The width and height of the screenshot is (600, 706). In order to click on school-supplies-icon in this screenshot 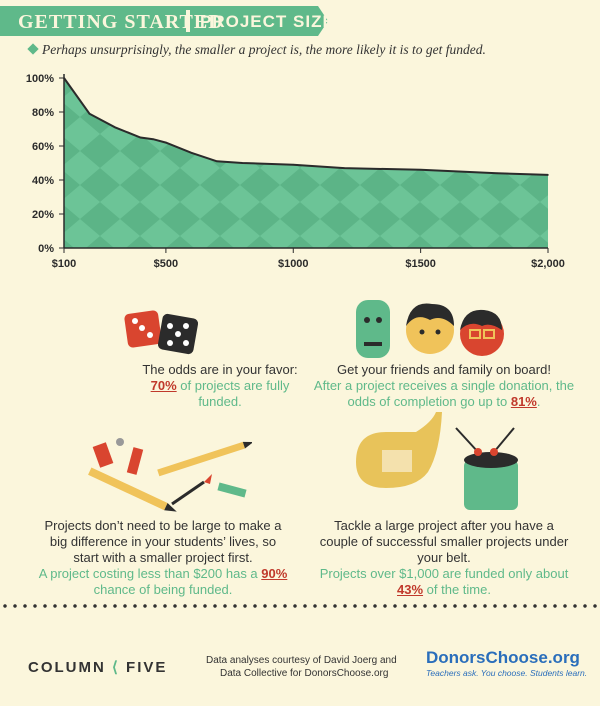, I will do `click(170, 475)`.